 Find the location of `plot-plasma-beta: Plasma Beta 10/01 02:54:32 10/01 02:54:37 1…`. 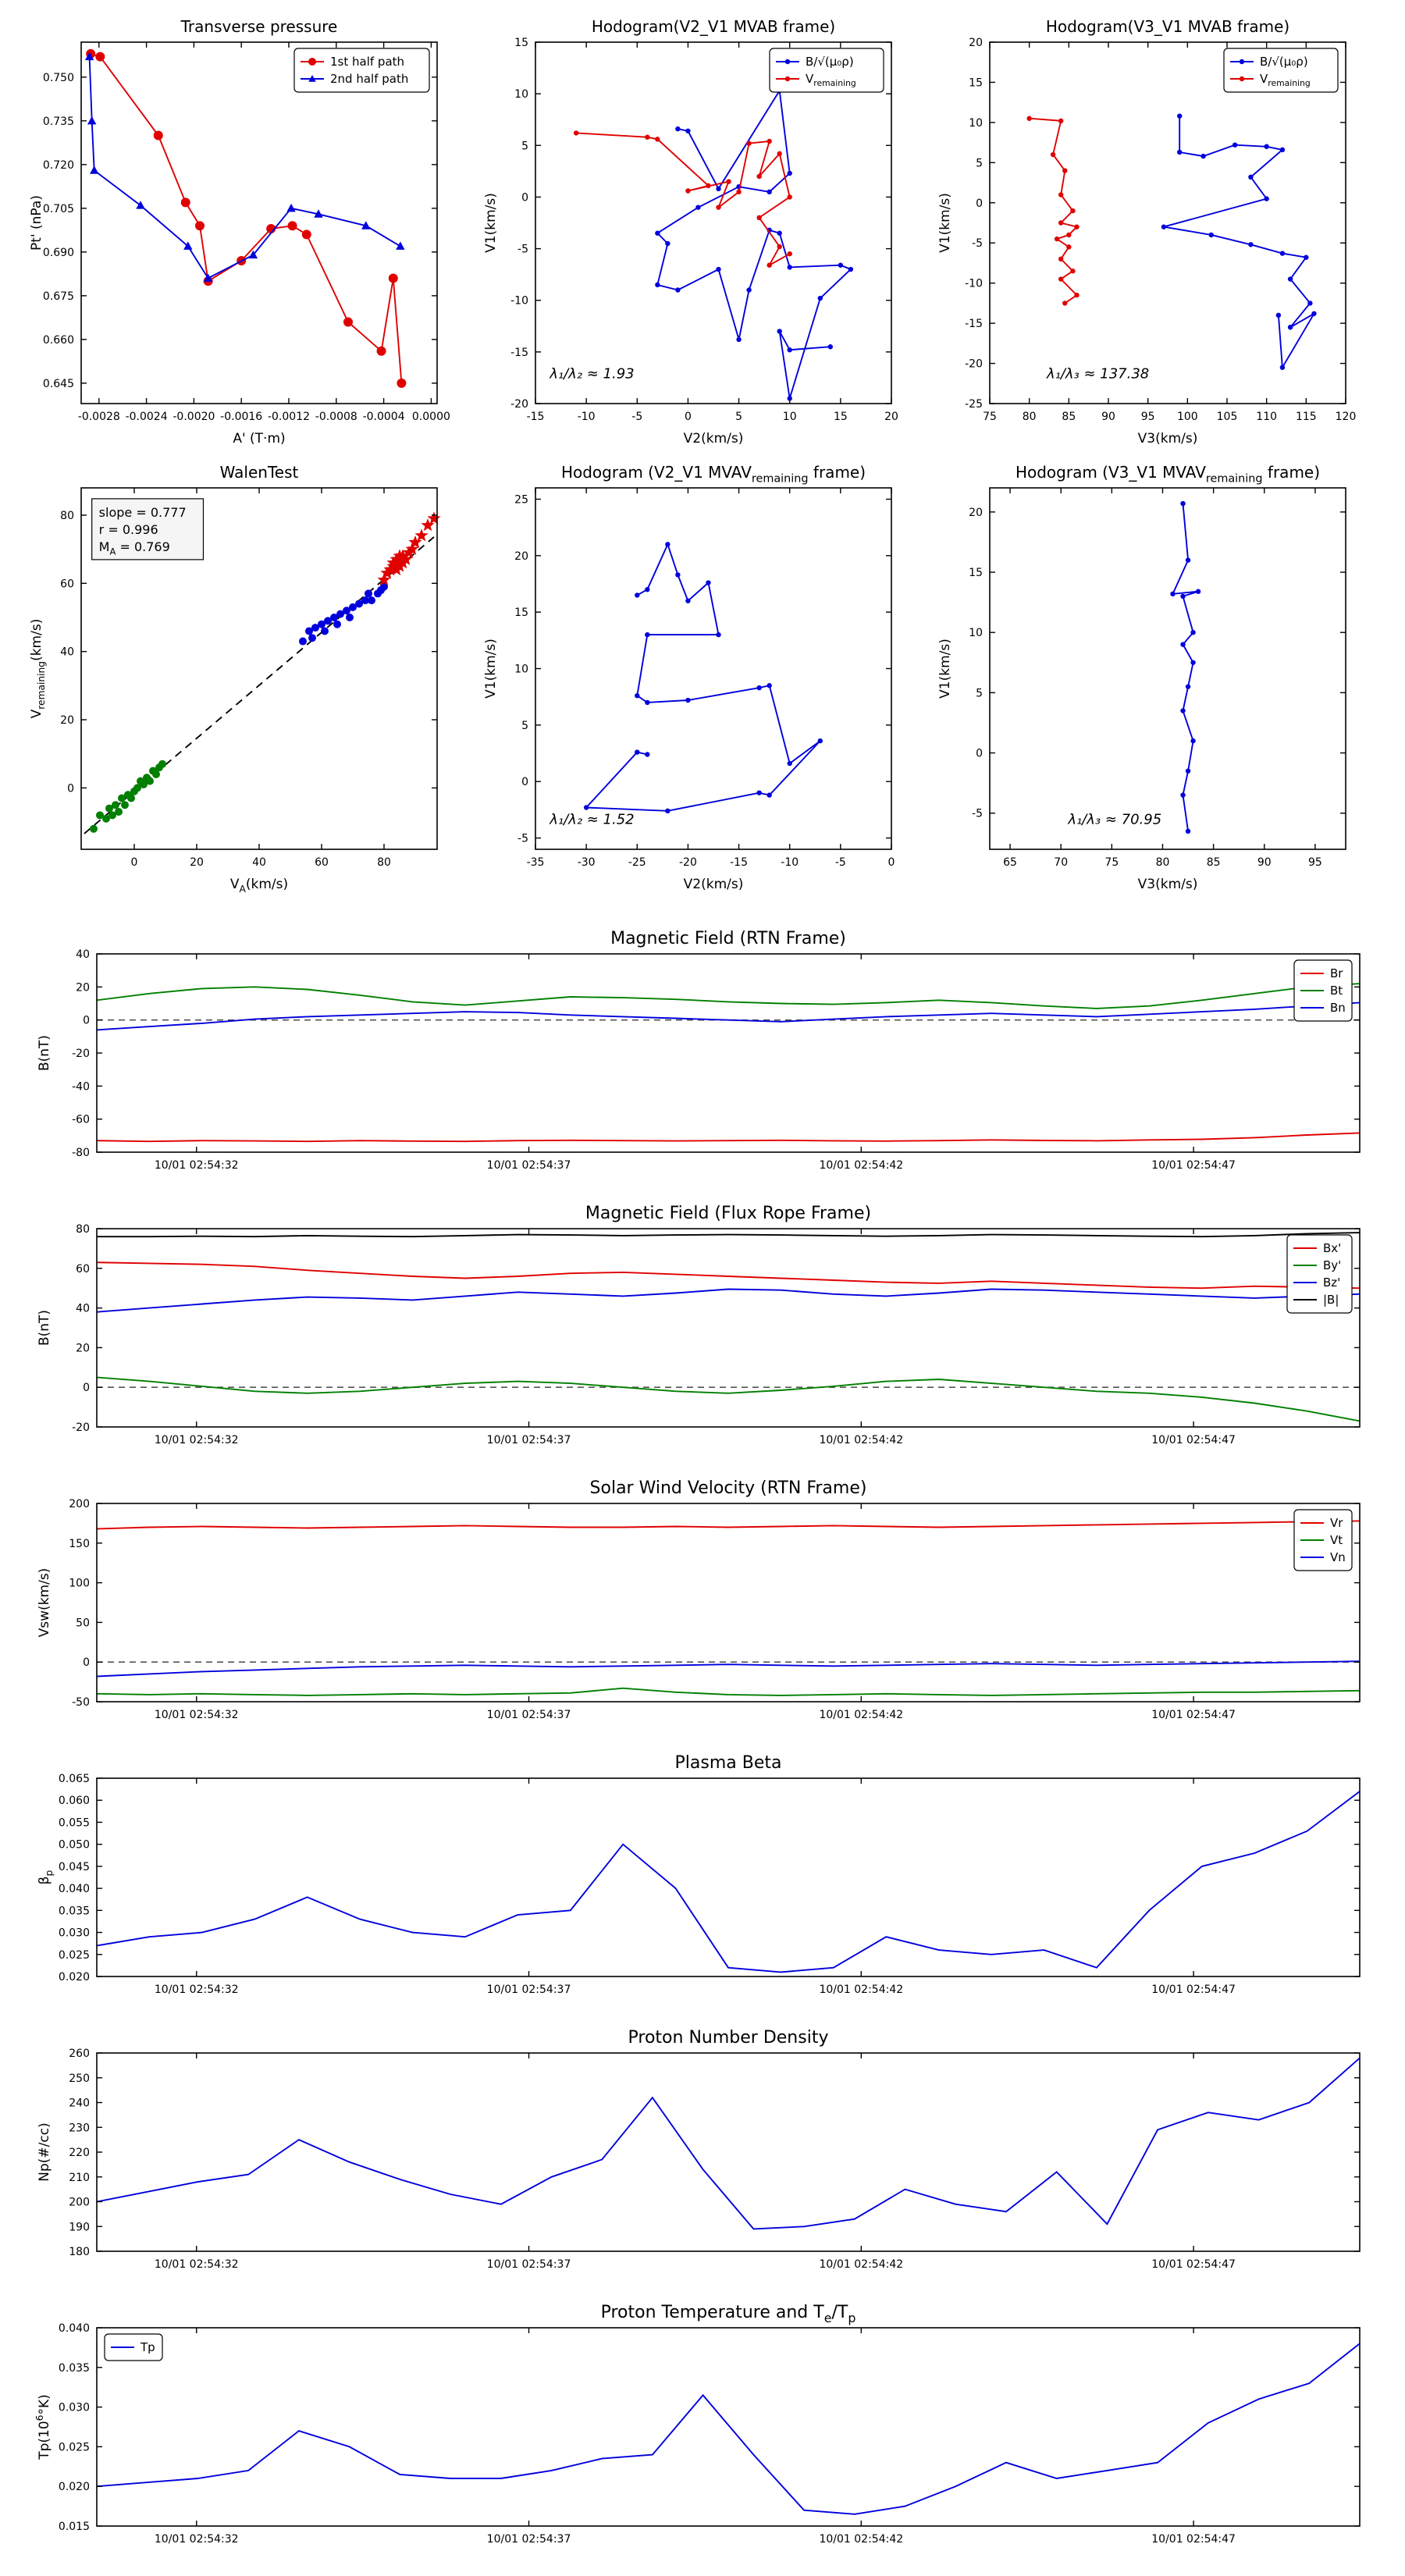

plot-plasma-beta: Plasma Beta 10/01 02:54:32 10/01 02:54:37 1… is located at coordinates (703, 1879).